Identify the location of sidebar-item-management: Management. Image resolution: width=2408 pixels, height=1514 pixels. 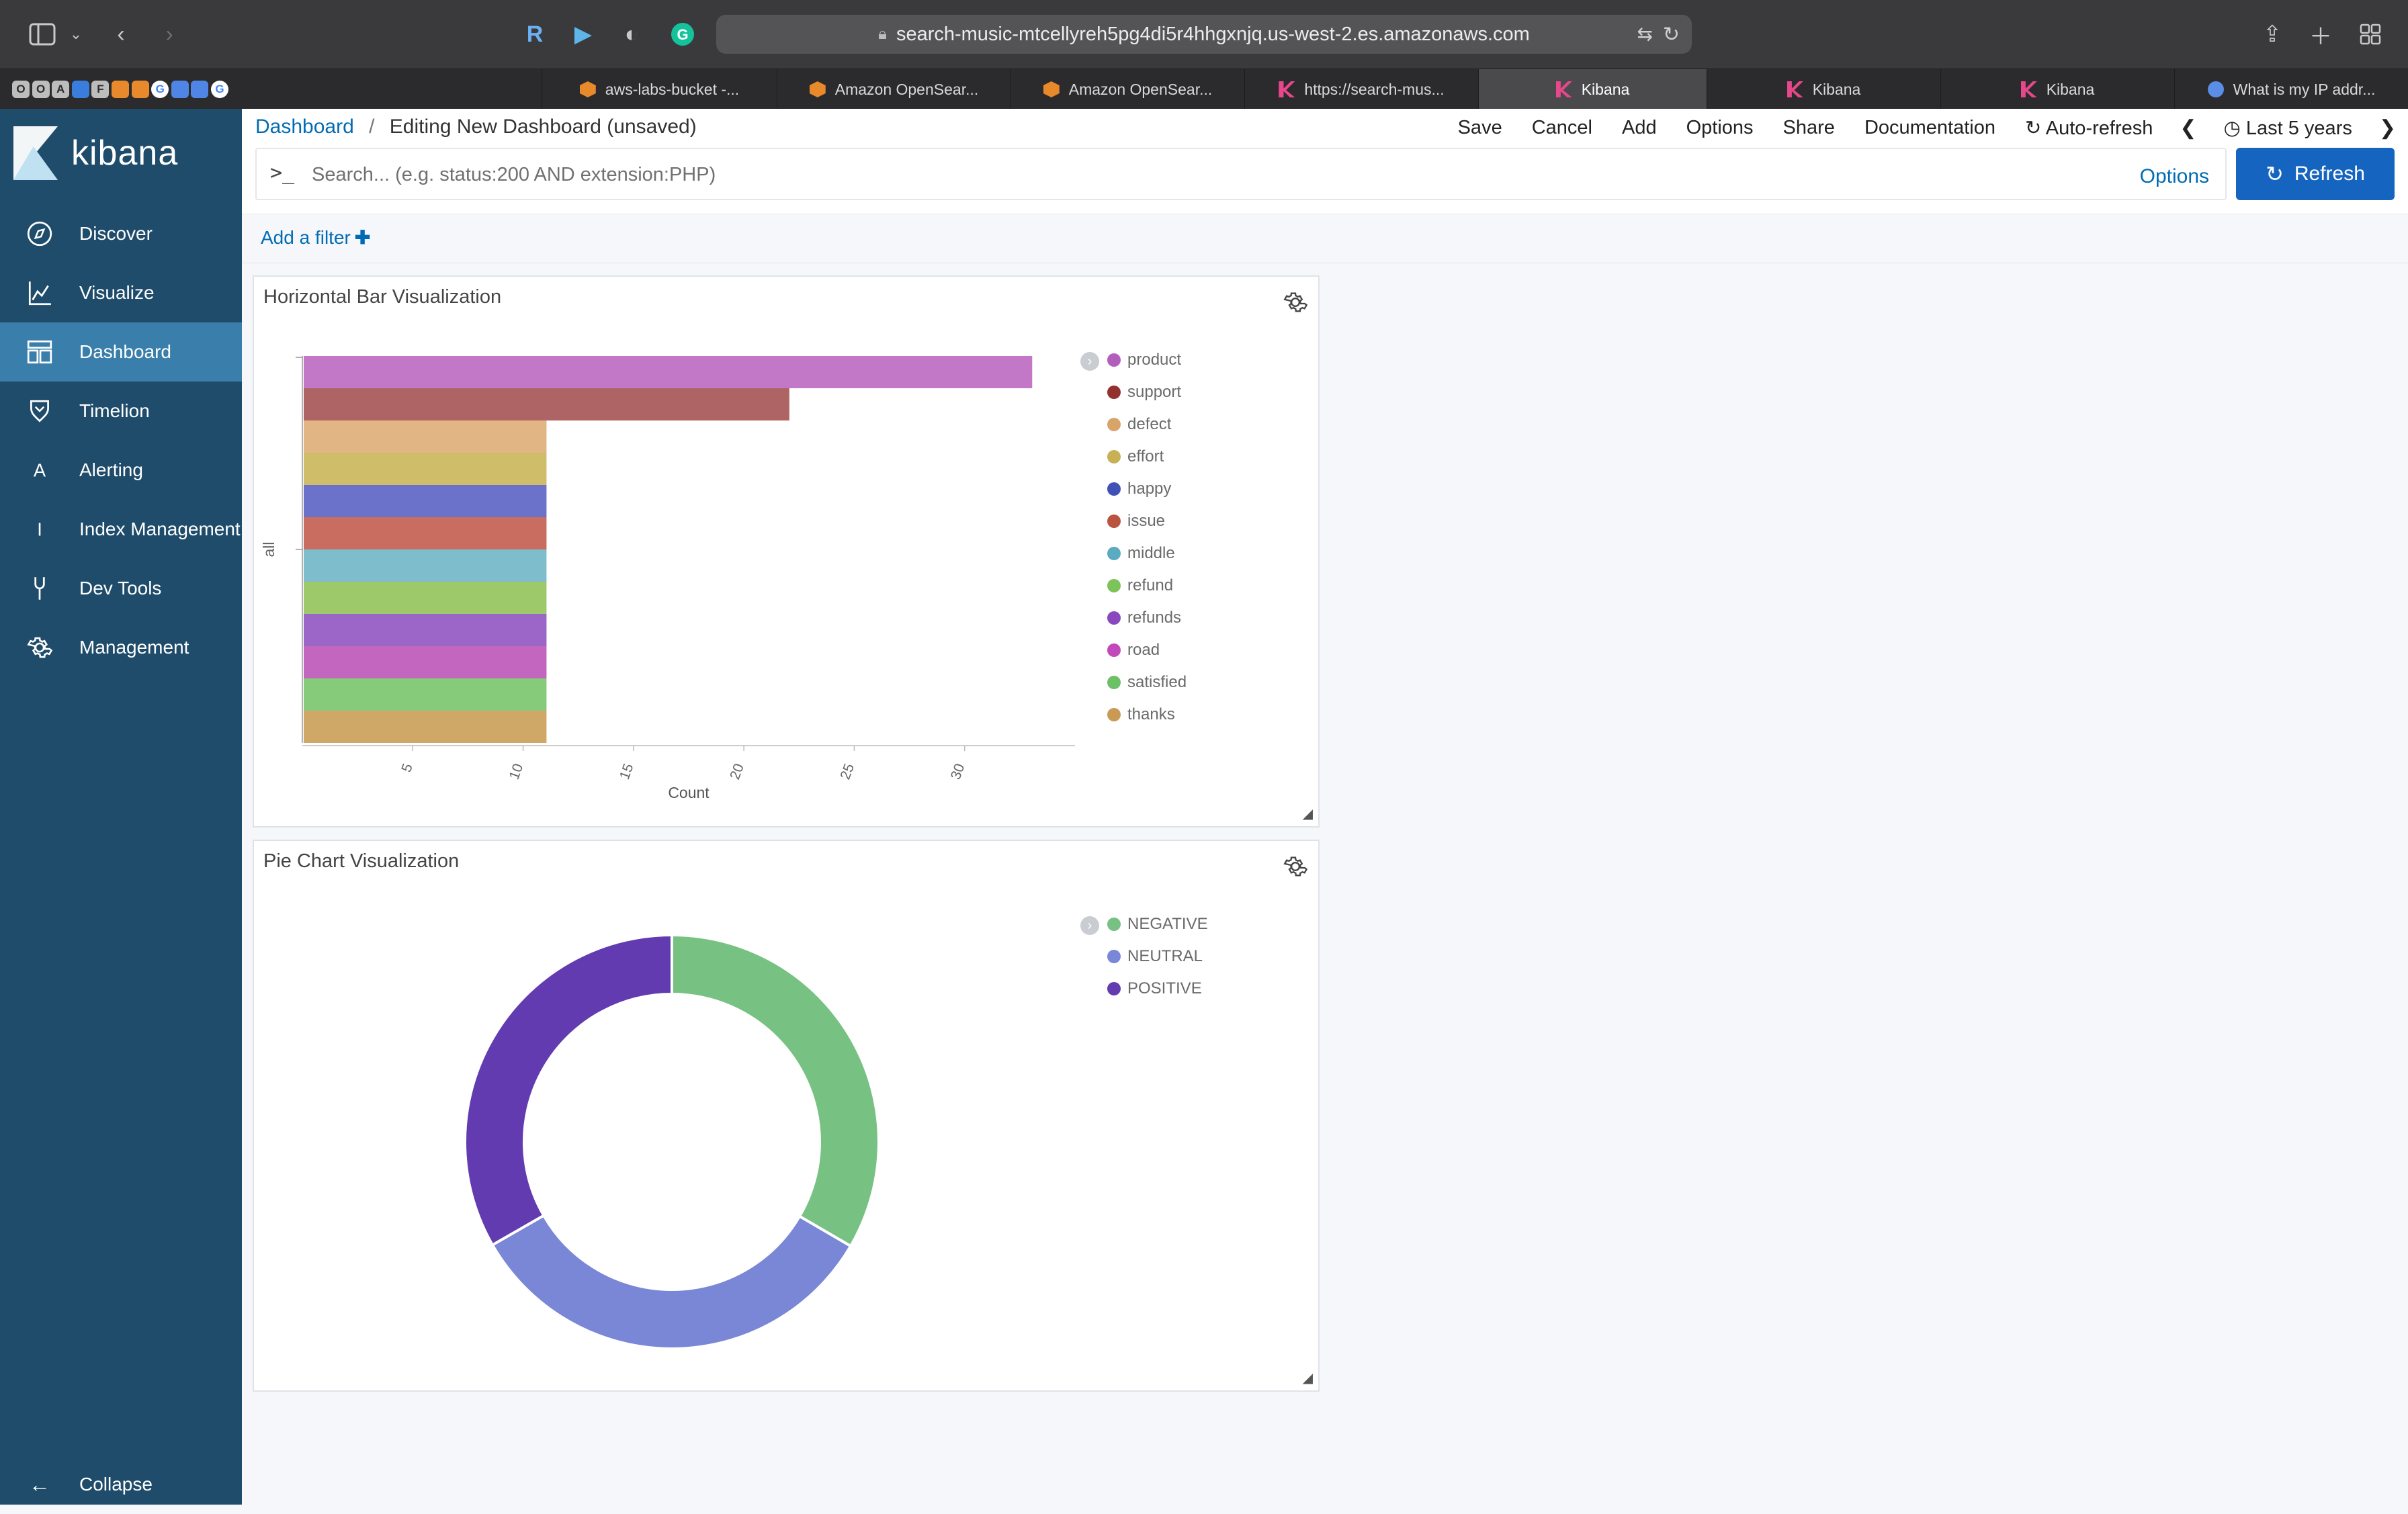
(121, 647).